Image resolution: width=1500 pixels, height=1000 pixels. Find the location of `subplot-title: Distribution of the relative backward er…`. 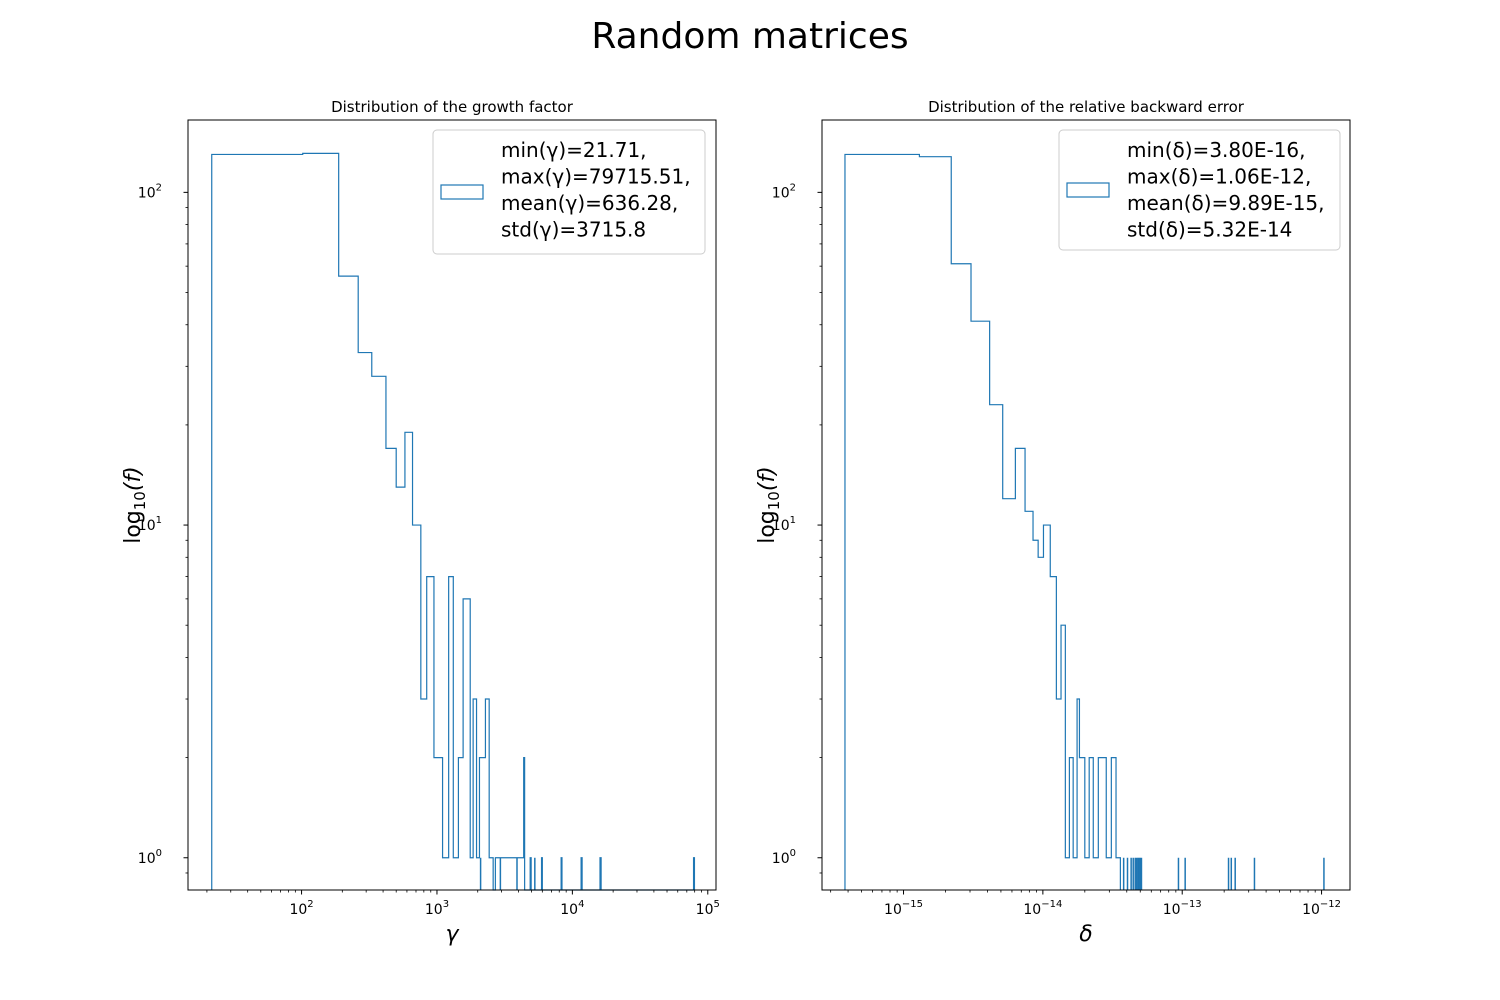

subplot-title: Distribution of the relative backward er… is located at coordinates (1086, 107).